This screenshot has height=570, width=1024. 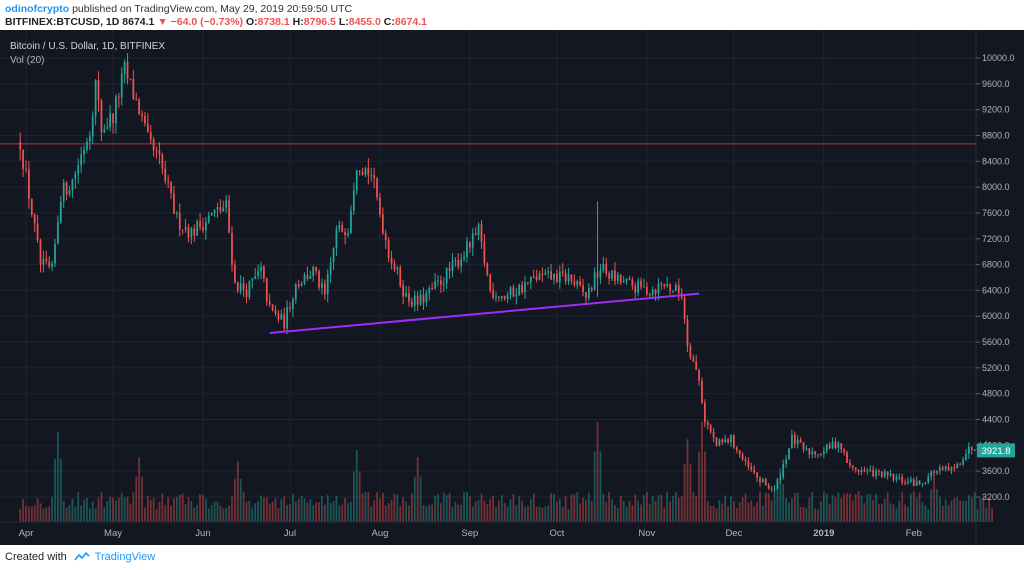 What do you see at coordinates (62, 22) in the screenshot?
I see `symbol-label: BITFINEX:BTCUSD, 1D` at bounding box center [62, 22].